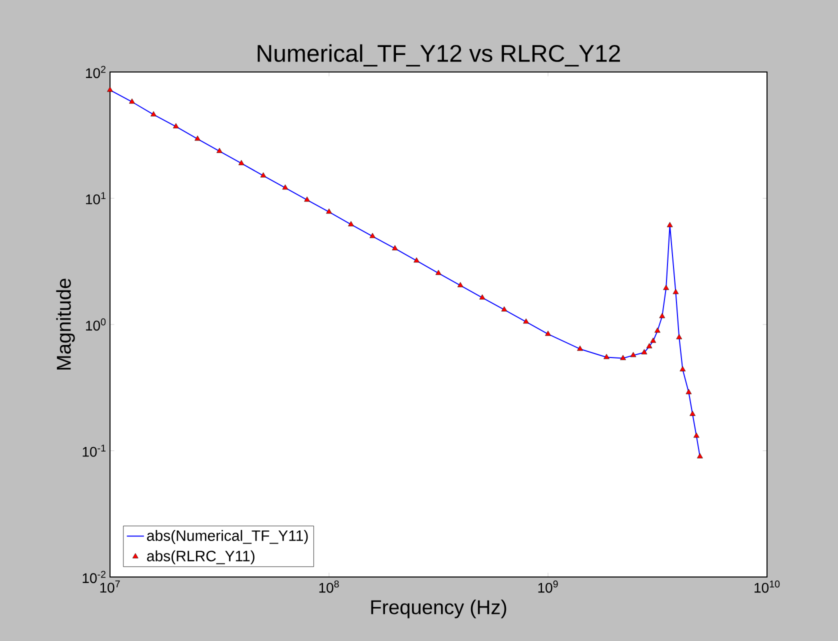  I want to click on y-tick-label: 10$^{-2}$, so click(94, 577).